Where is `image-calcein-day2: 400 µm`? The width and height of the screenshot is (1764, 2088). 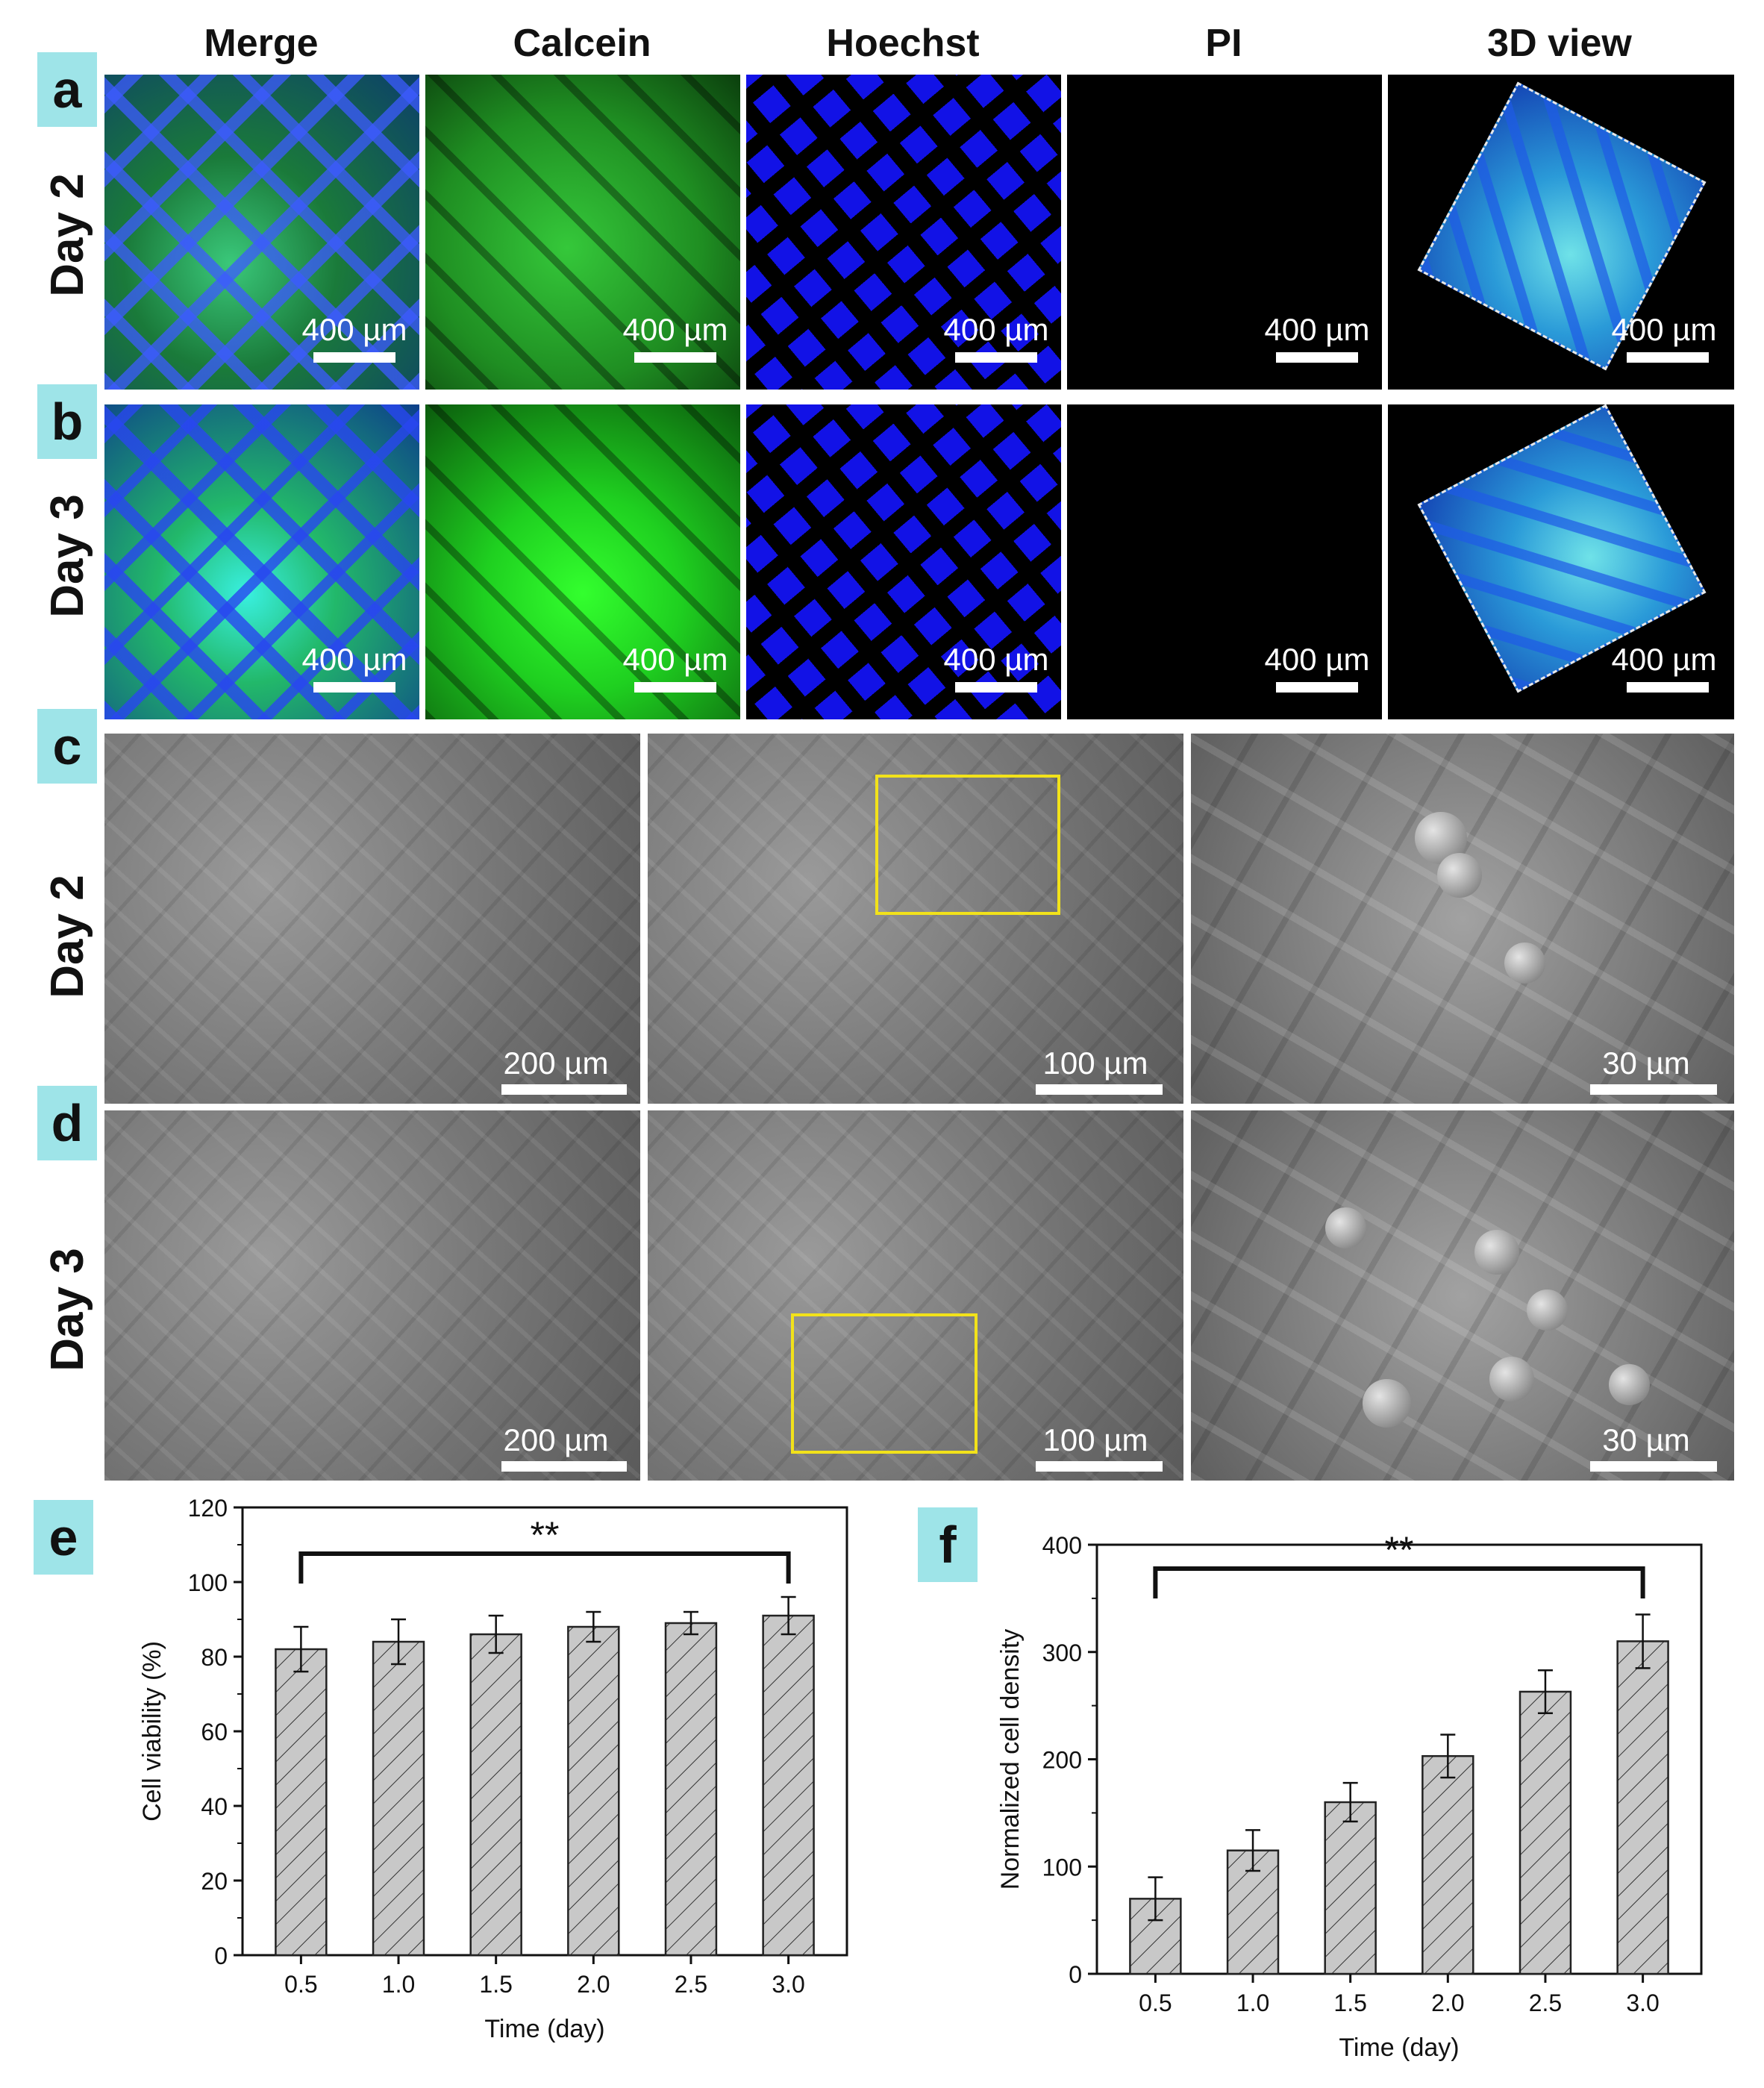
image-calcein-day2: 400 µm is located at coordinates (582, 233).